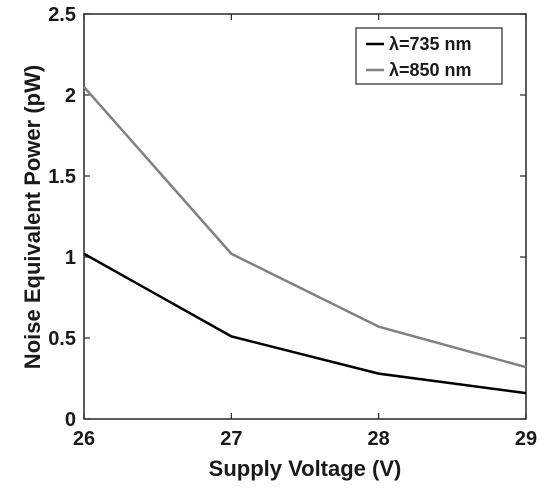  I want to click on y-tick-label: 2, so click(70, 96).